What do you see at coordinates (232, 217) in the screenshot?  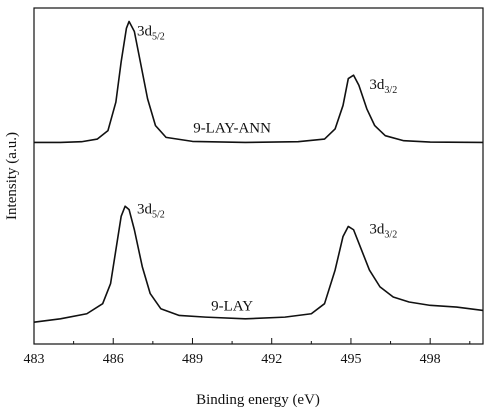 I see `trace-labels: 9-LAY-ANN 9-LAY` at bounding box center [232, 217].